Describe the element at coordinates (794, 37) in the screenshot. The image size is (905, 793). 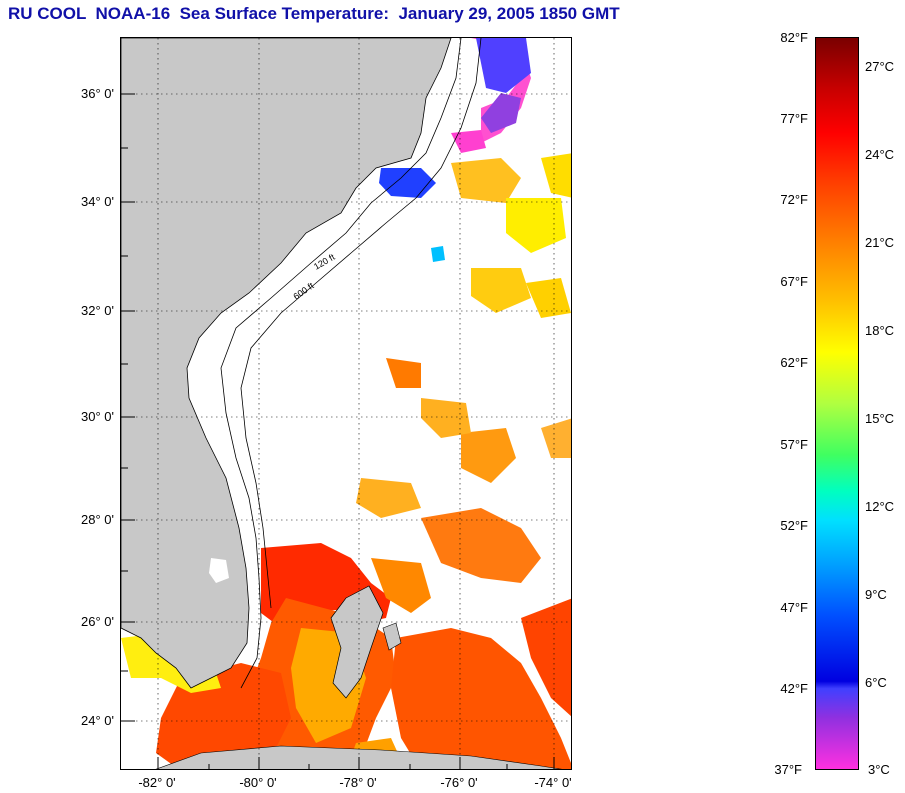
I see `colorbar-f-82: 82°F` at that location.